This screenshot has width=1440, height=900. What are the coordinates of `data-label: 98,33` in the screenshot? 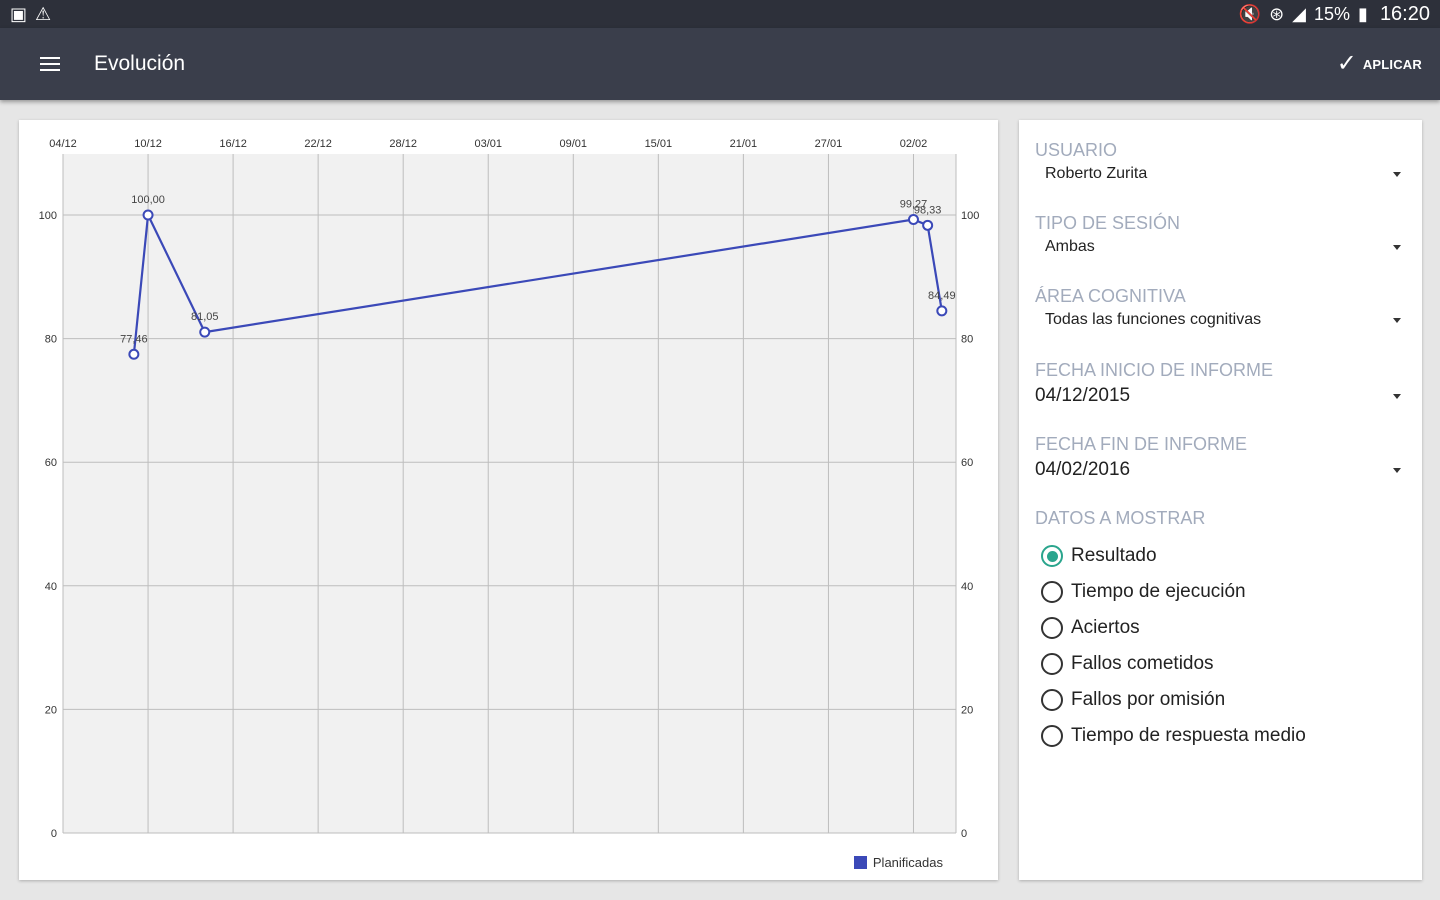 It's located at (928, 210).